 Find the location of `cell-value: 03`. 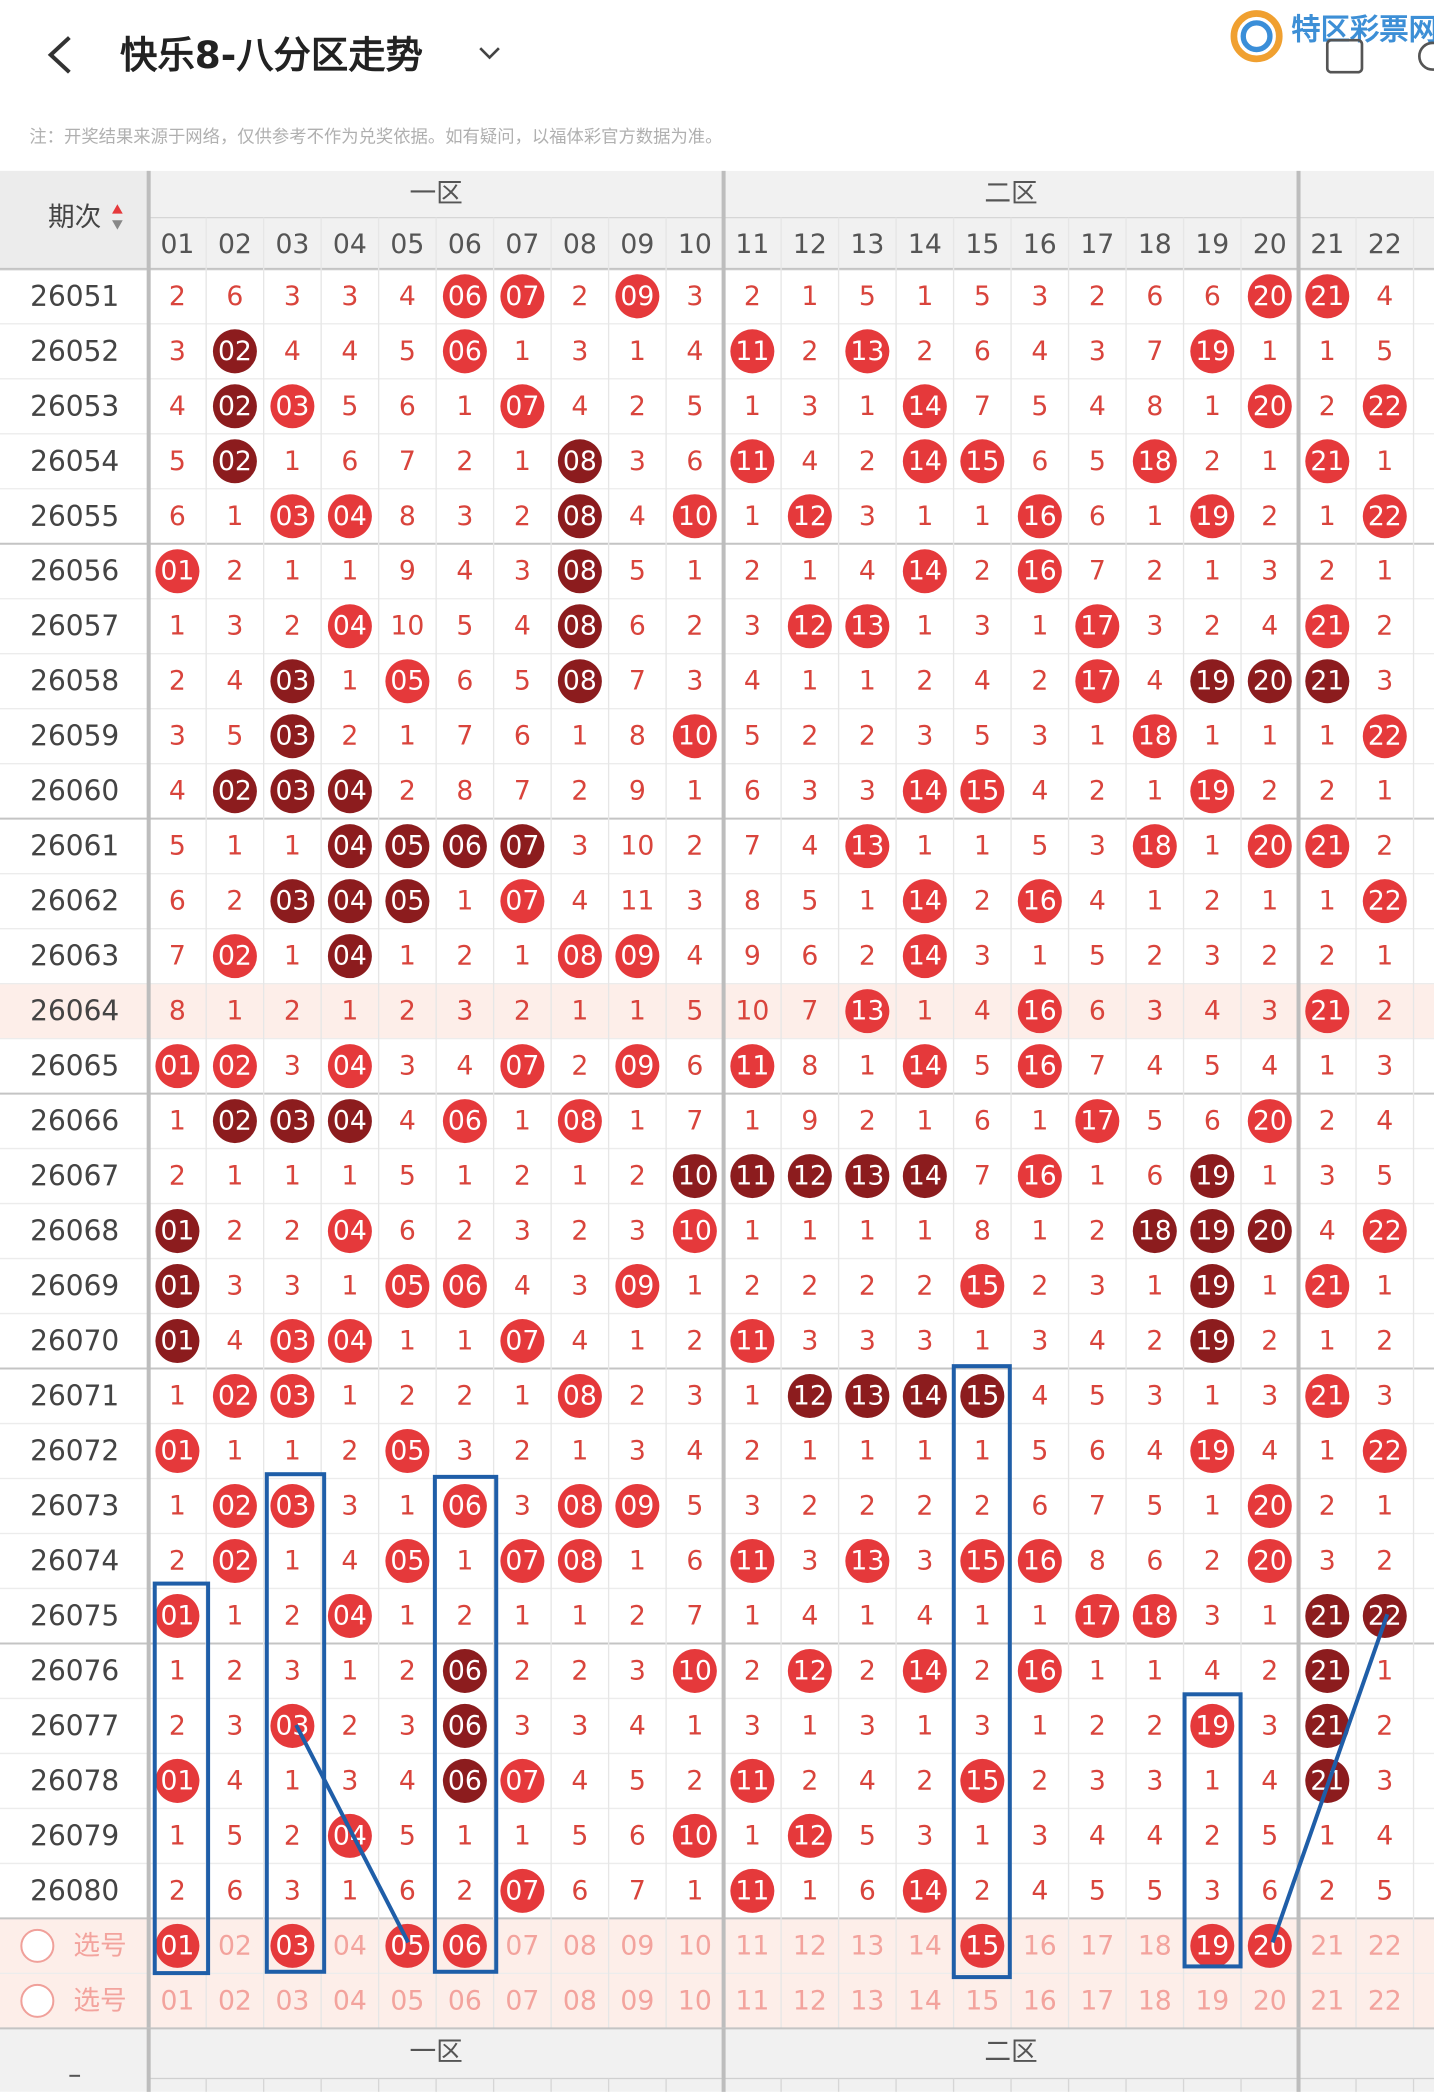

cell-value: 03 is located at coordinates (292, 516).